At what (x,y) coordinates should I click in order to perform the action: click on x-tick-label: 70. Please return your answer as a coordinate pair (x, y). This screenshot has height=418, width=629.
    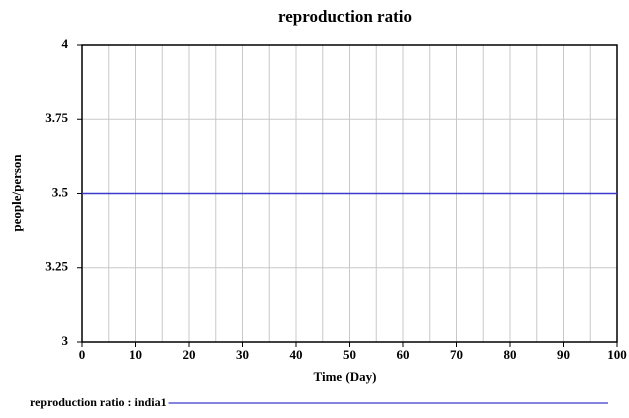
    Looking at the image, I should click on (456, 354).